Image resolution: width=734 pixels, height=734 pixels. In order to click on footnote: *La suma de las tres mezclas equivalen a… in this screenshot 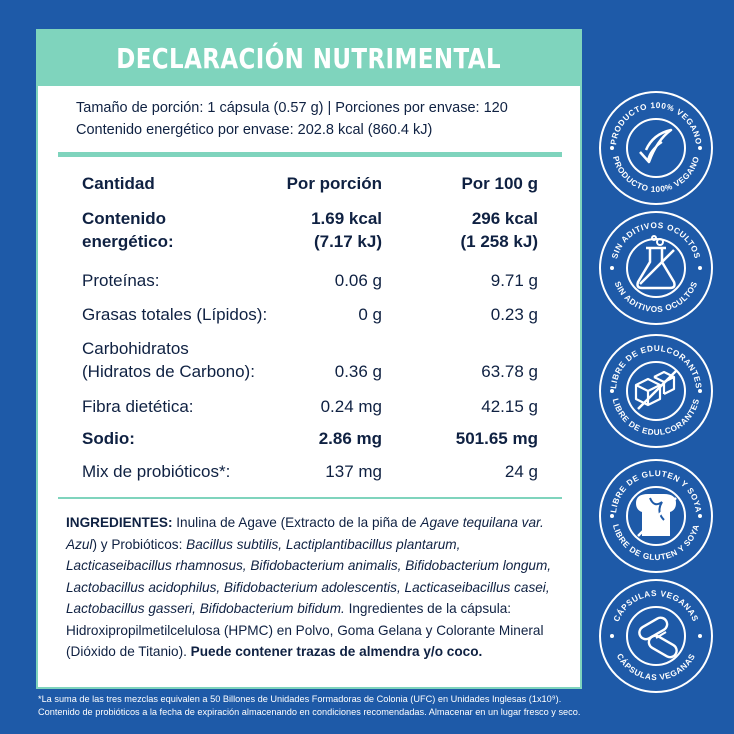, I will do `click(309, 705)`.